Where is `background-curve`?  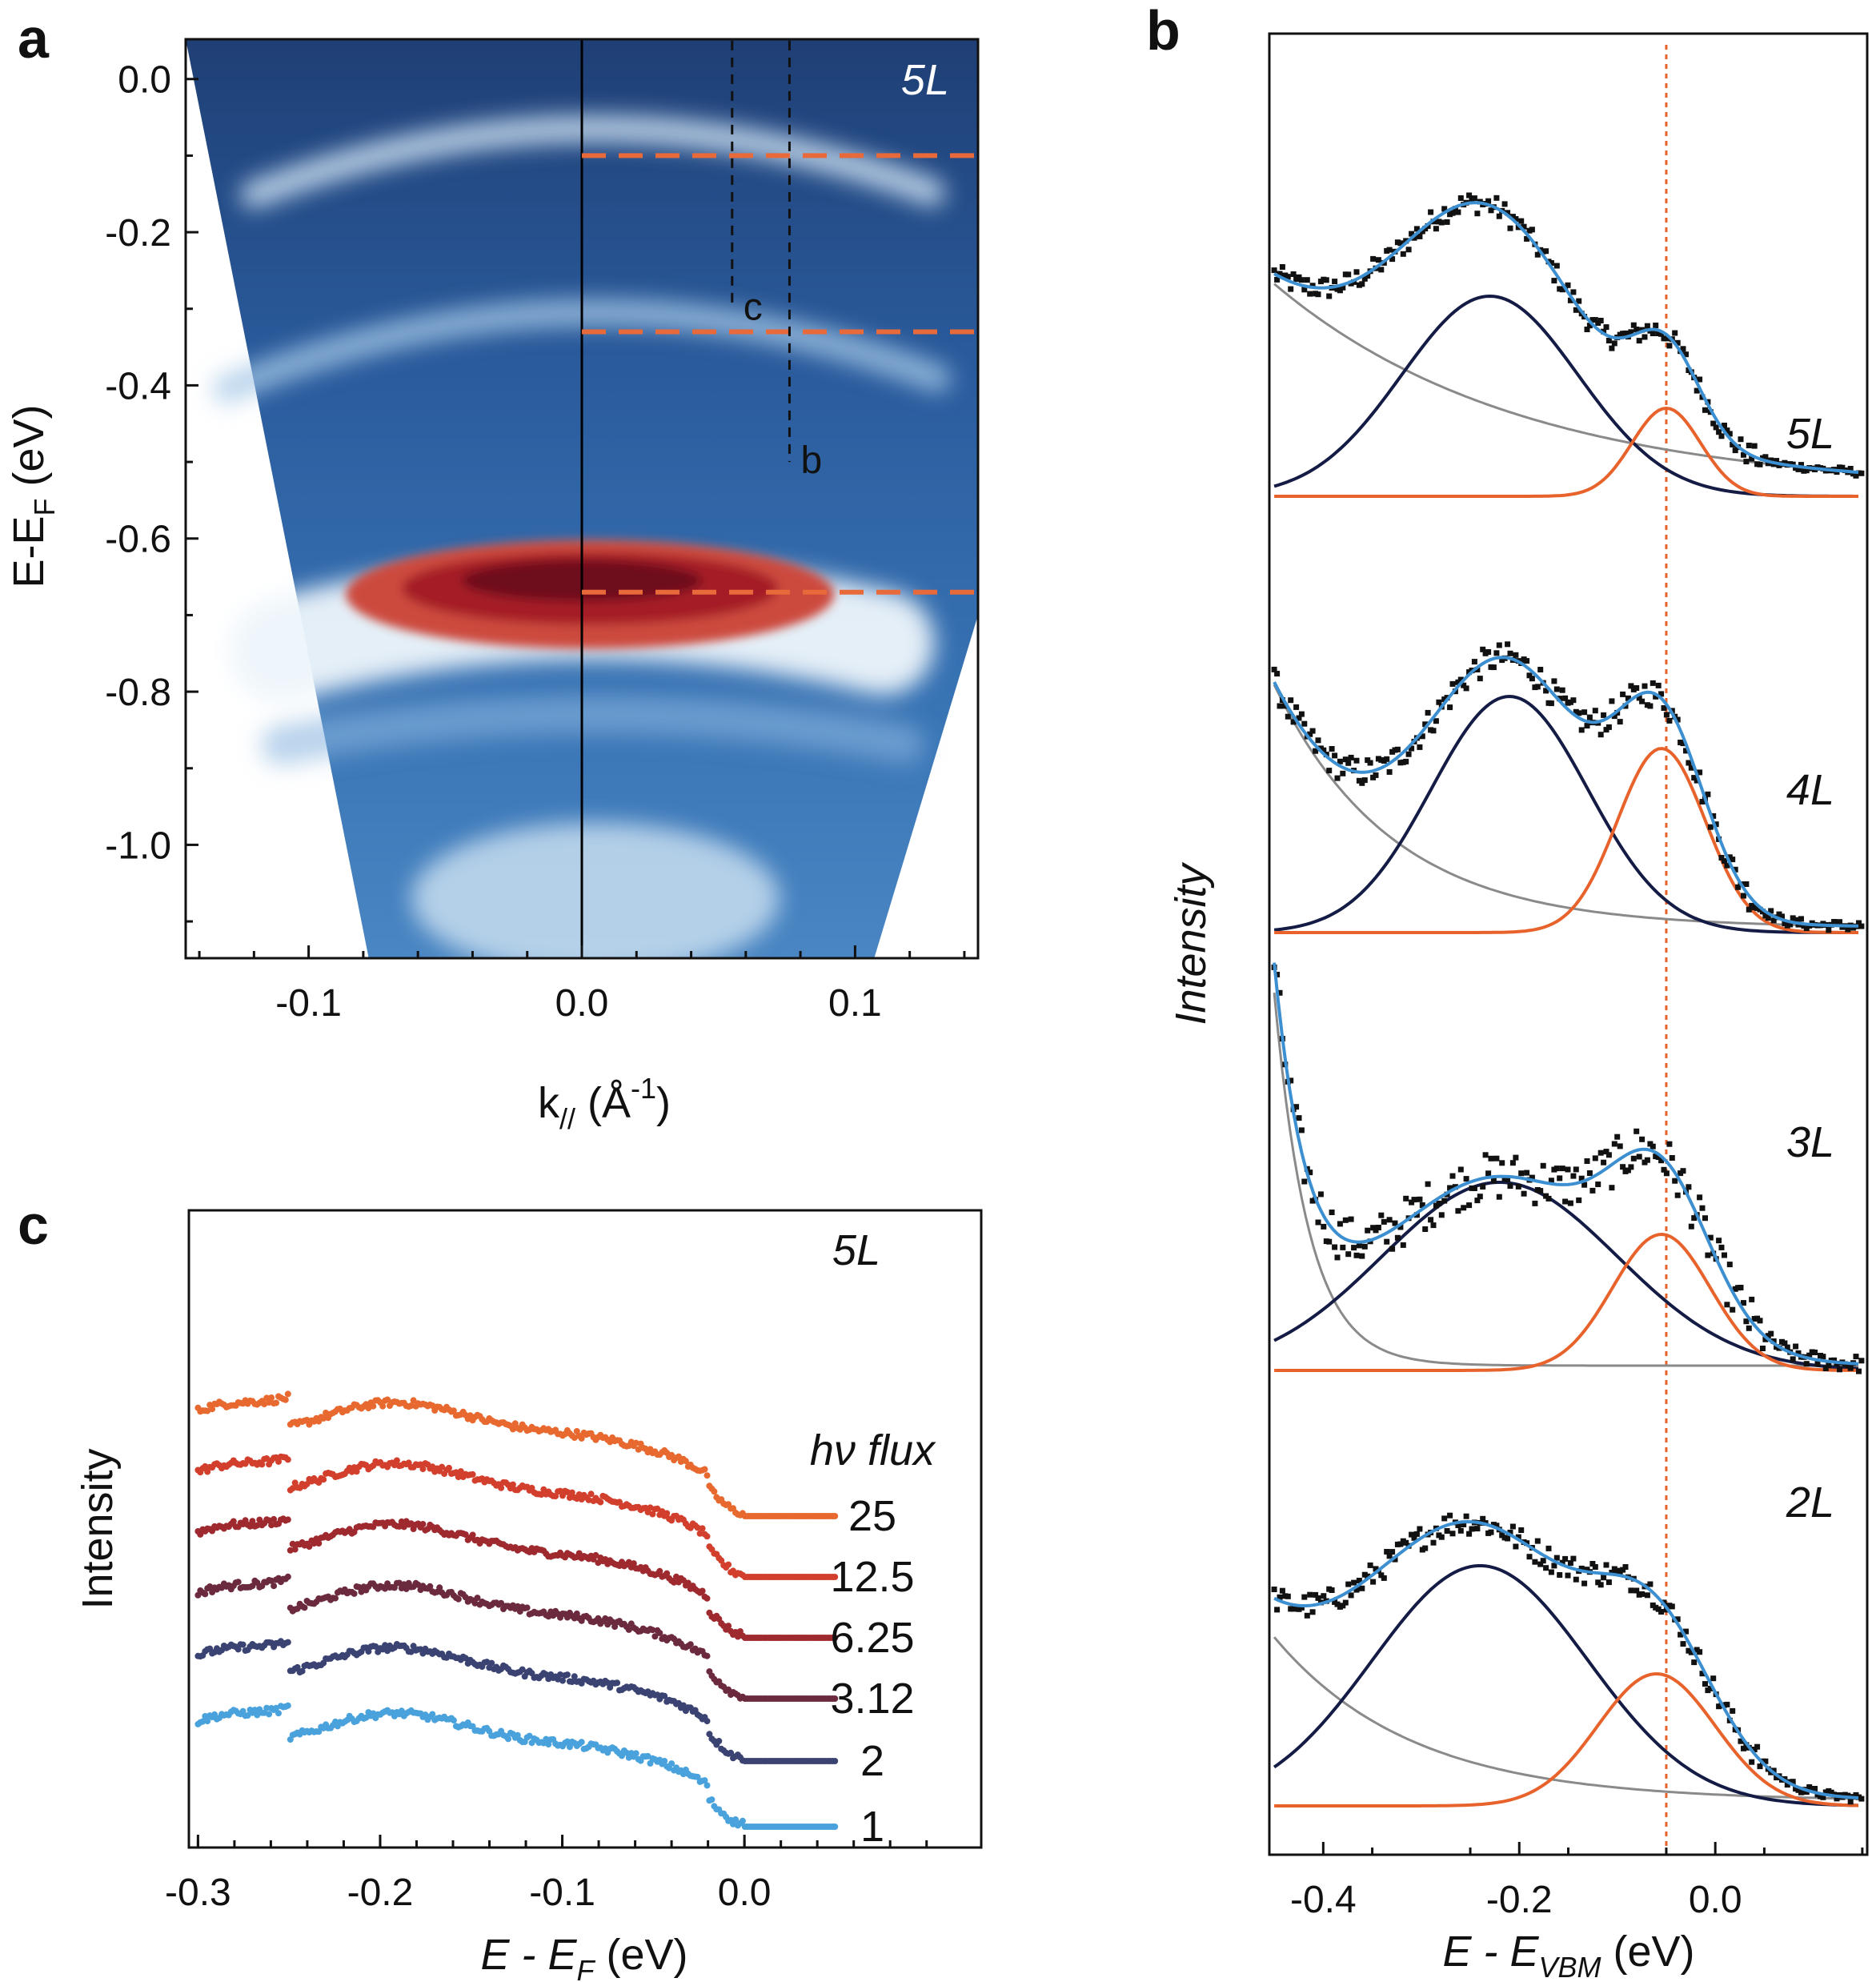
background-curve is located at coordinates (1565, 1179).